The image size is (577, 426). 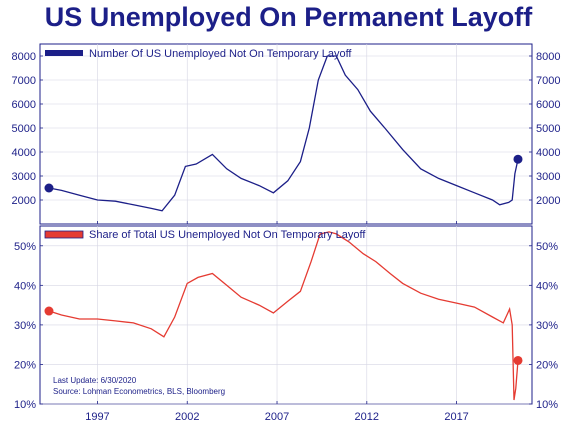 I want to click on top-start-marker, so click(x=49, y=188).